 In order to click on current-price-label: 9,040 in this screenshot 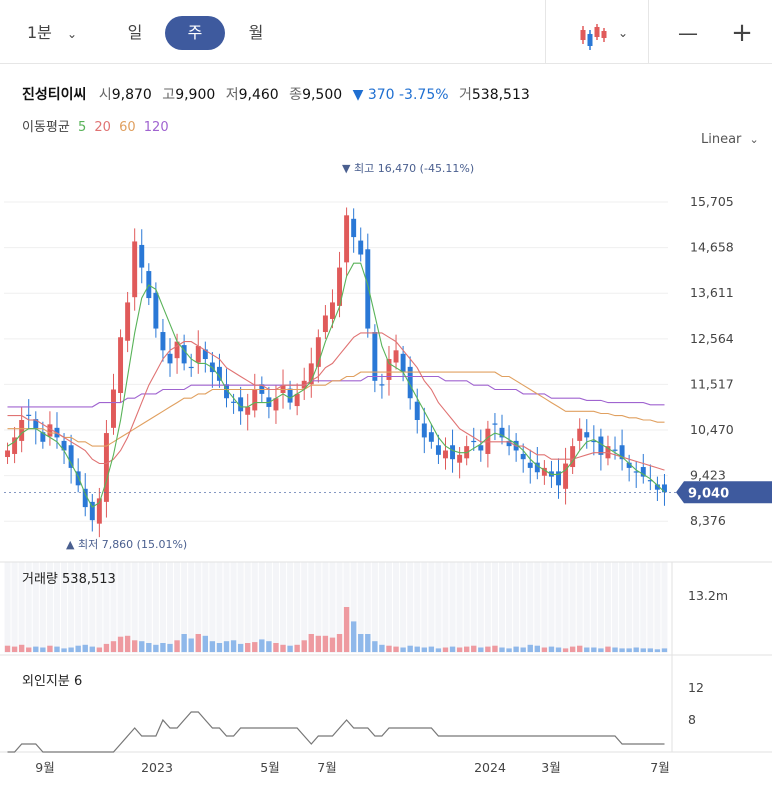, I will do `click(708, 493)`.